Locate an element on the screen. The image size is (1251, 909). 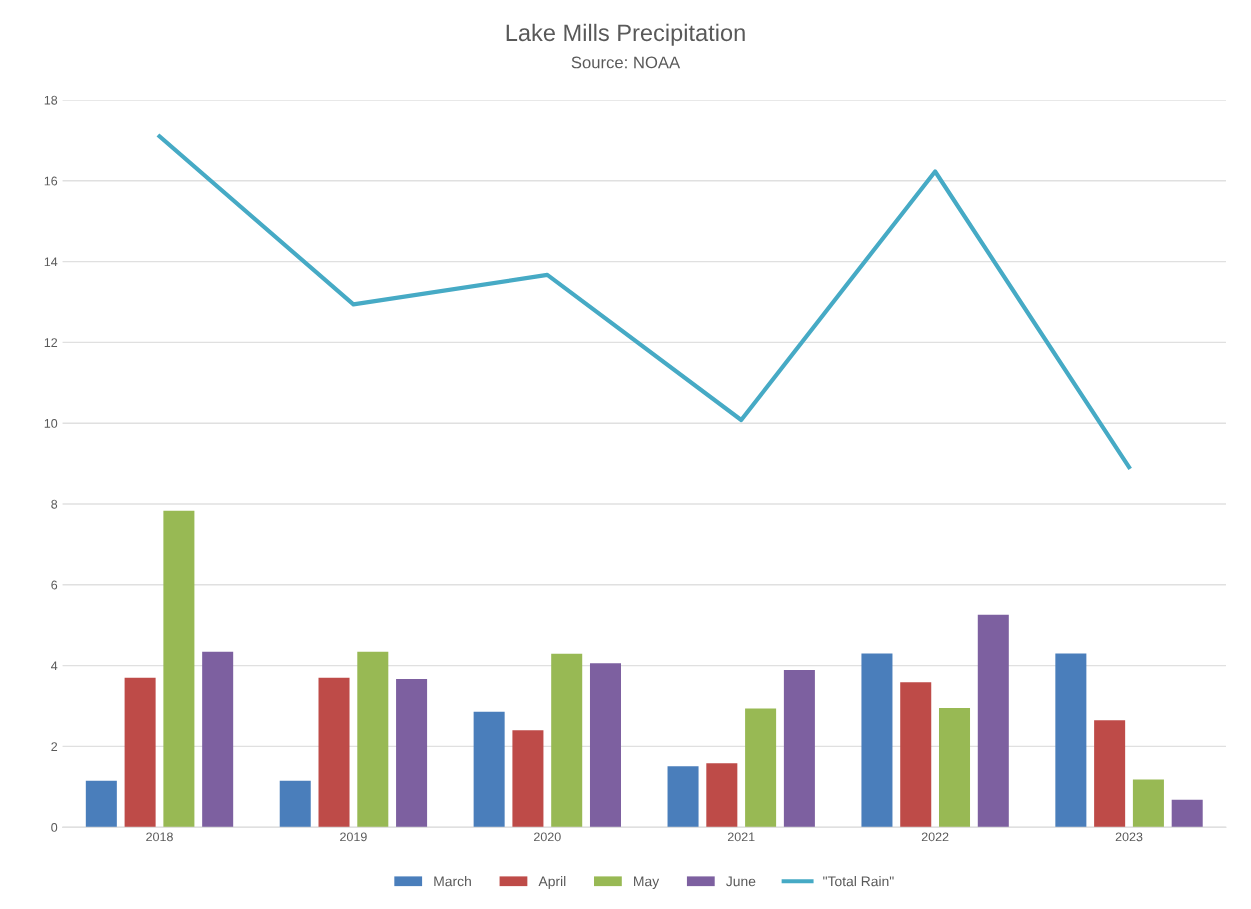
chart-subtitle: Source: NOAA is located at coordinates (626, 62).